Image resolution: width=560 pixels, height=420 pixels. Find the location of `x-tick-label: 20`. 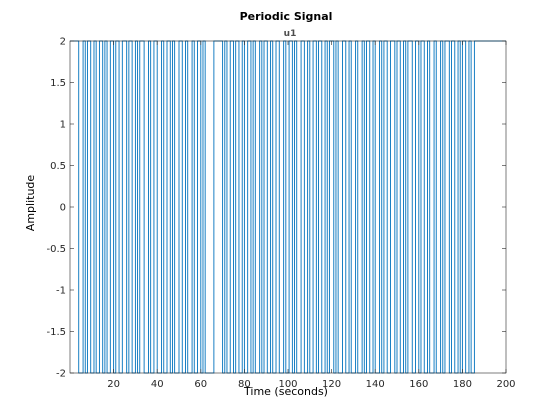

x-tick-label: 20 is located at coordinates (113, 384).